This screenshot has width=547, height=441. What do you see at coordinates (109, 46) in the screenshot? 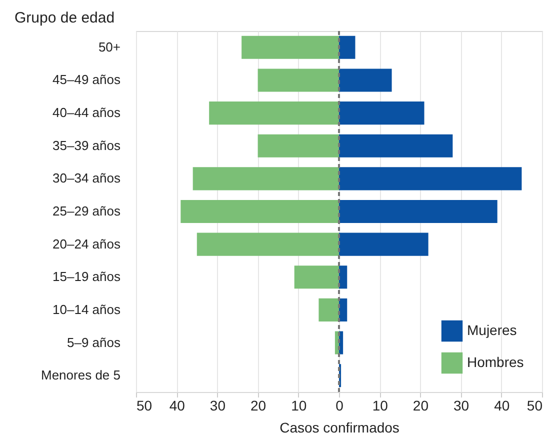
I see `y-tick-label: 50+` at bounding box center [109, 46].